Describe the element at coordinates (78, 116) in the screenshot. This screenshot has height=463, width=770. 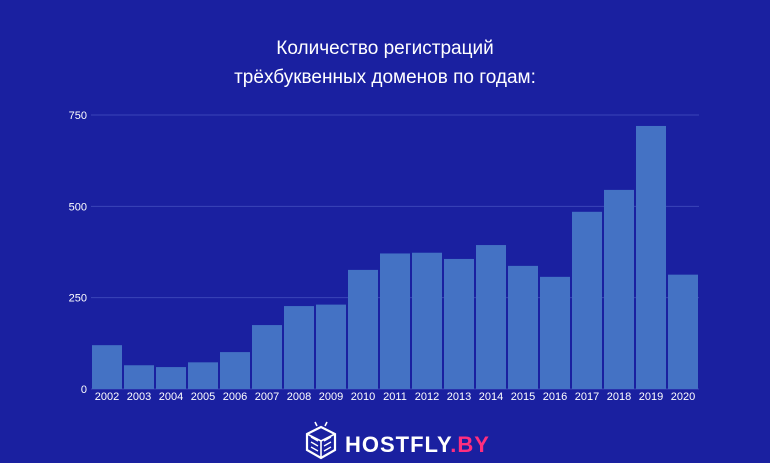
I see `y-tick-label: 750` at that location.